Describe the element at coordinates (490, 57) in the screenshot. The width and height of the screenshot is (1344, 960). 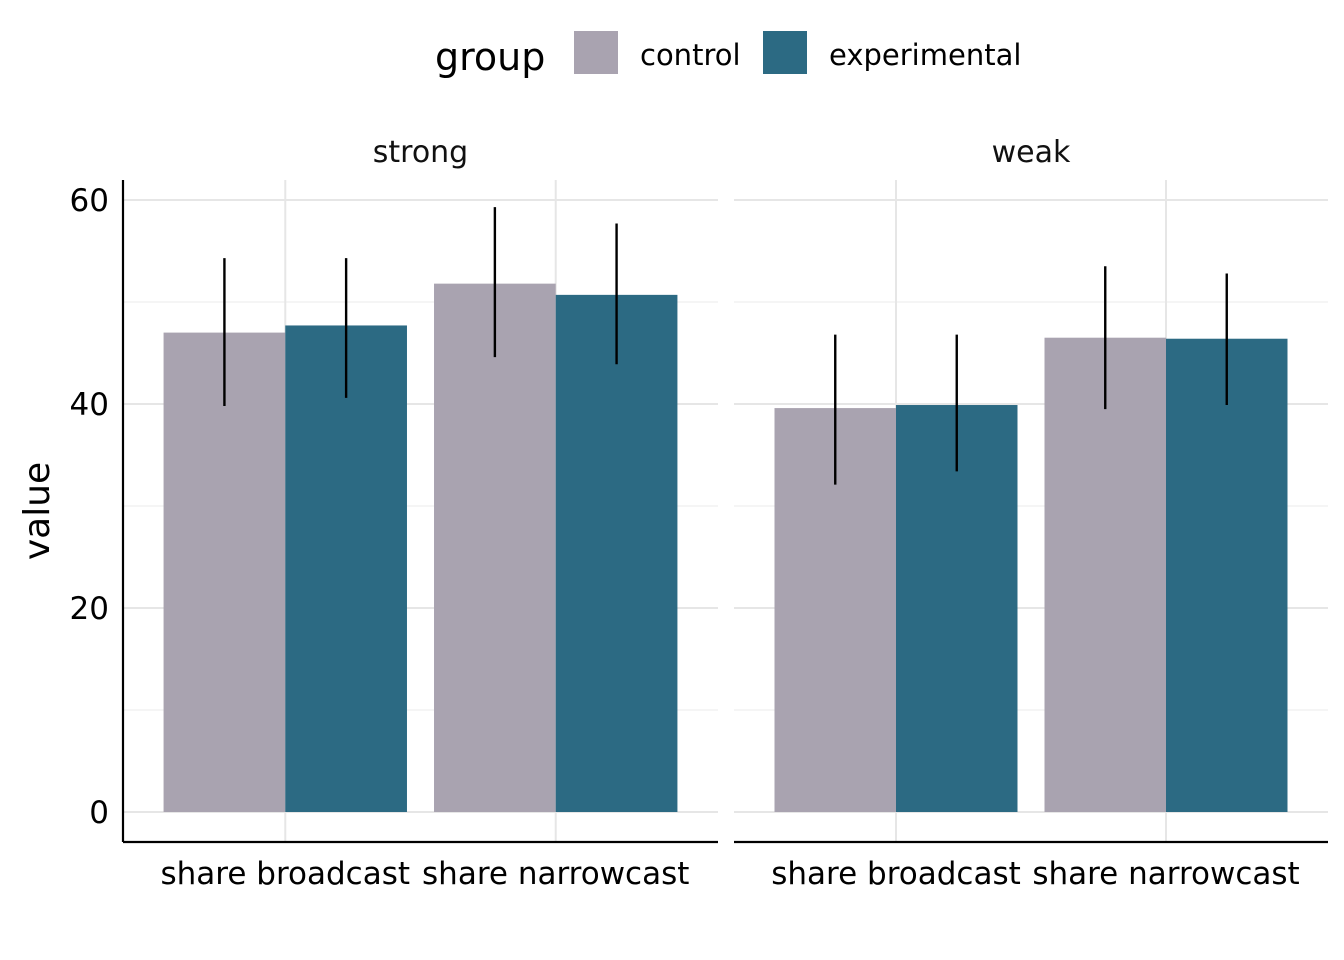
I see `legend-title: group` at that location.